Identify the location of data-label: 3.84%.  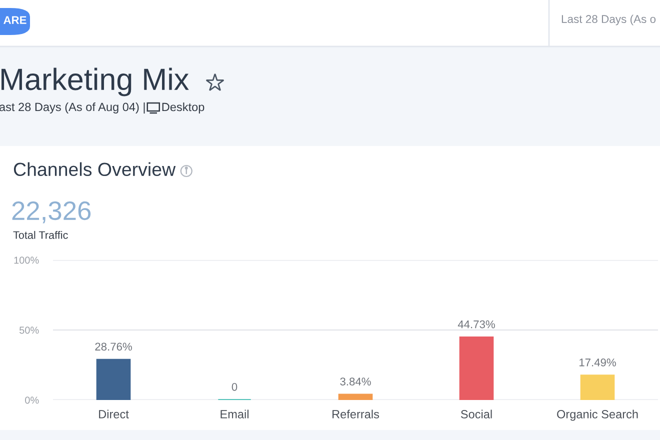
(355, 382).